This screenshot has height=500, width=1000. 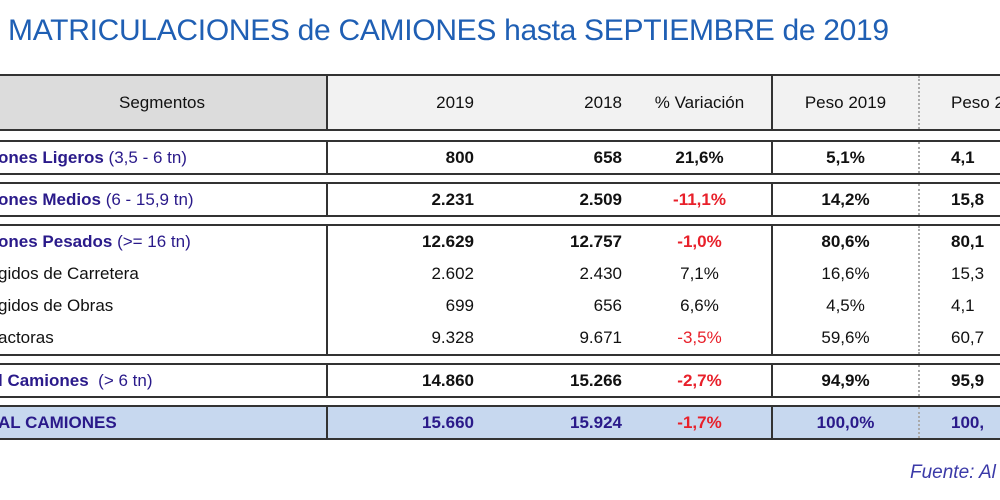 I want to click on pesos-2018: 80,1 15,3 4,1 60,7, so click(x=975, y=290).